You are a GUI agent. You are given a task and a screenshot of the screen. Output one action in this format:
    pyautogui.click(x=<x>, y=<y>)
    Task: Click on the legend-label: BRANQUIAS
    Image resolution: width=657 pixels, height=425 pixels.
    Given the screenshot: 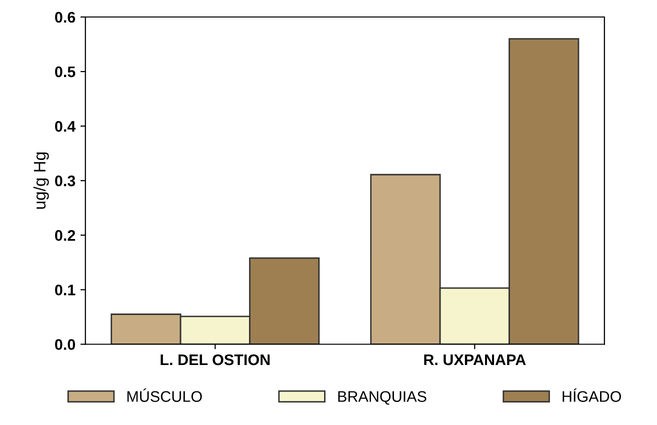 What is the action you would take?
    pyautogui.click(x=382, y=398)
    